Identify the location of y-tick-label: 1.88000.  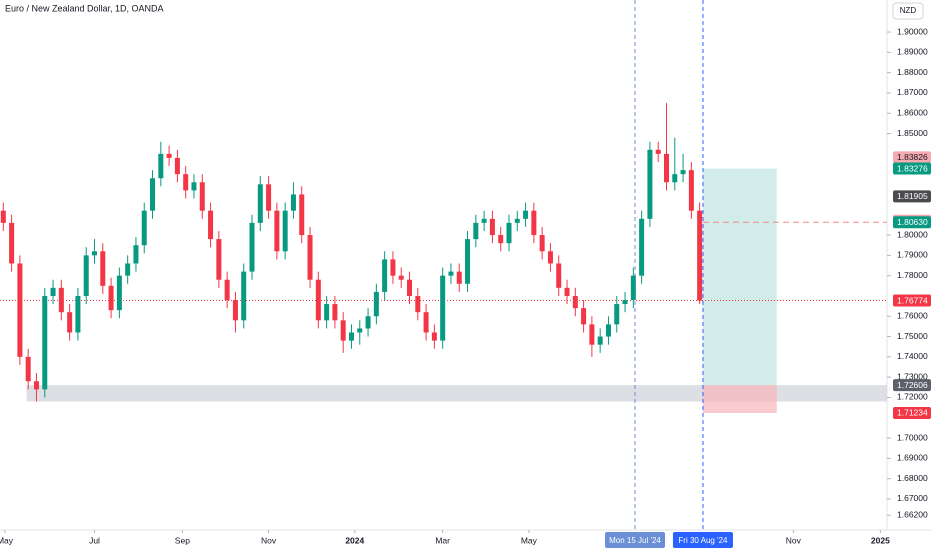
(912, 72).